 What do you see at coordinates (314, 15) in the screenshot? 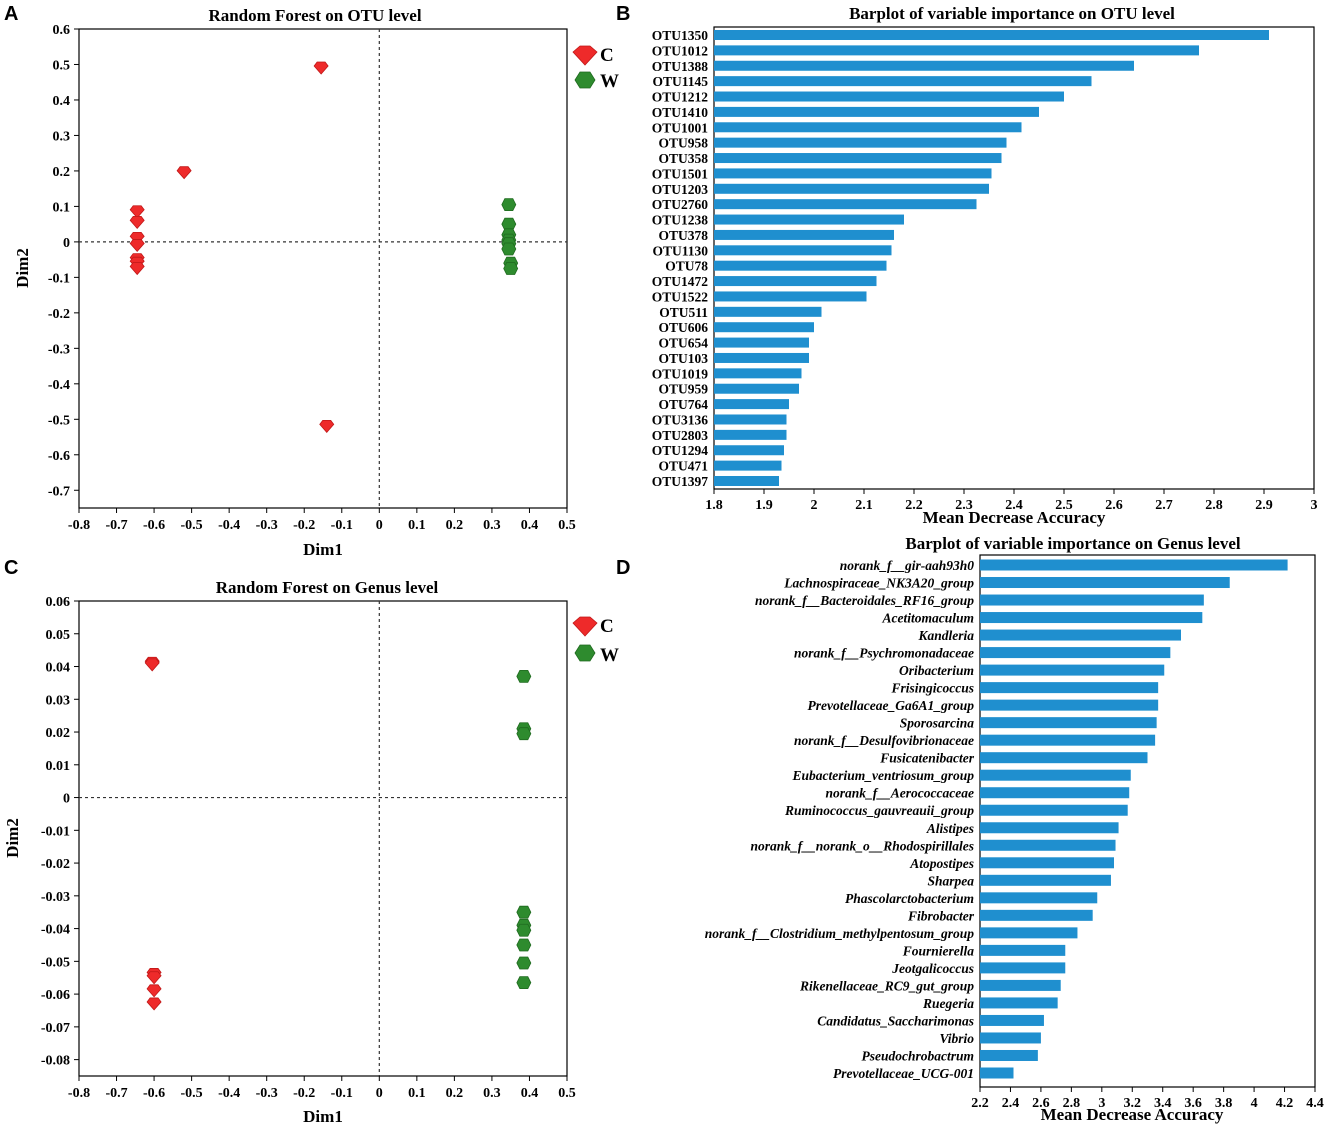
I see `chart-title: Random Forest on OTU level` at bounding box center [314, 15].